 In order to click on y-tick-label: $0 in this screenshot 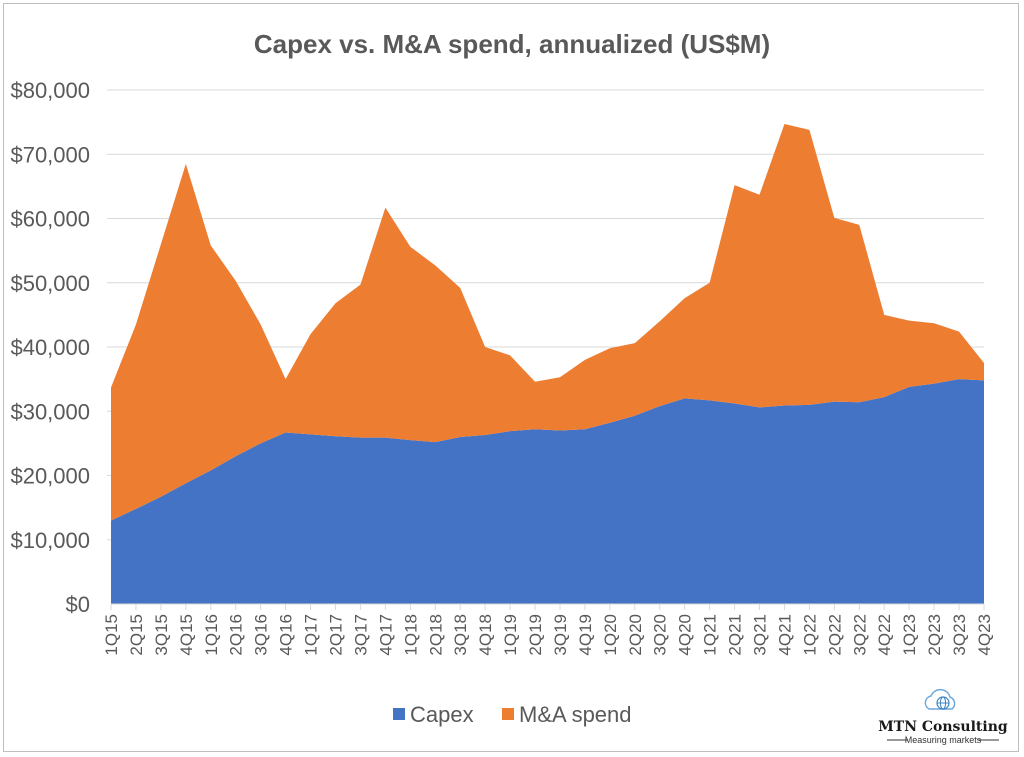, I will do `click(78, 604)`.